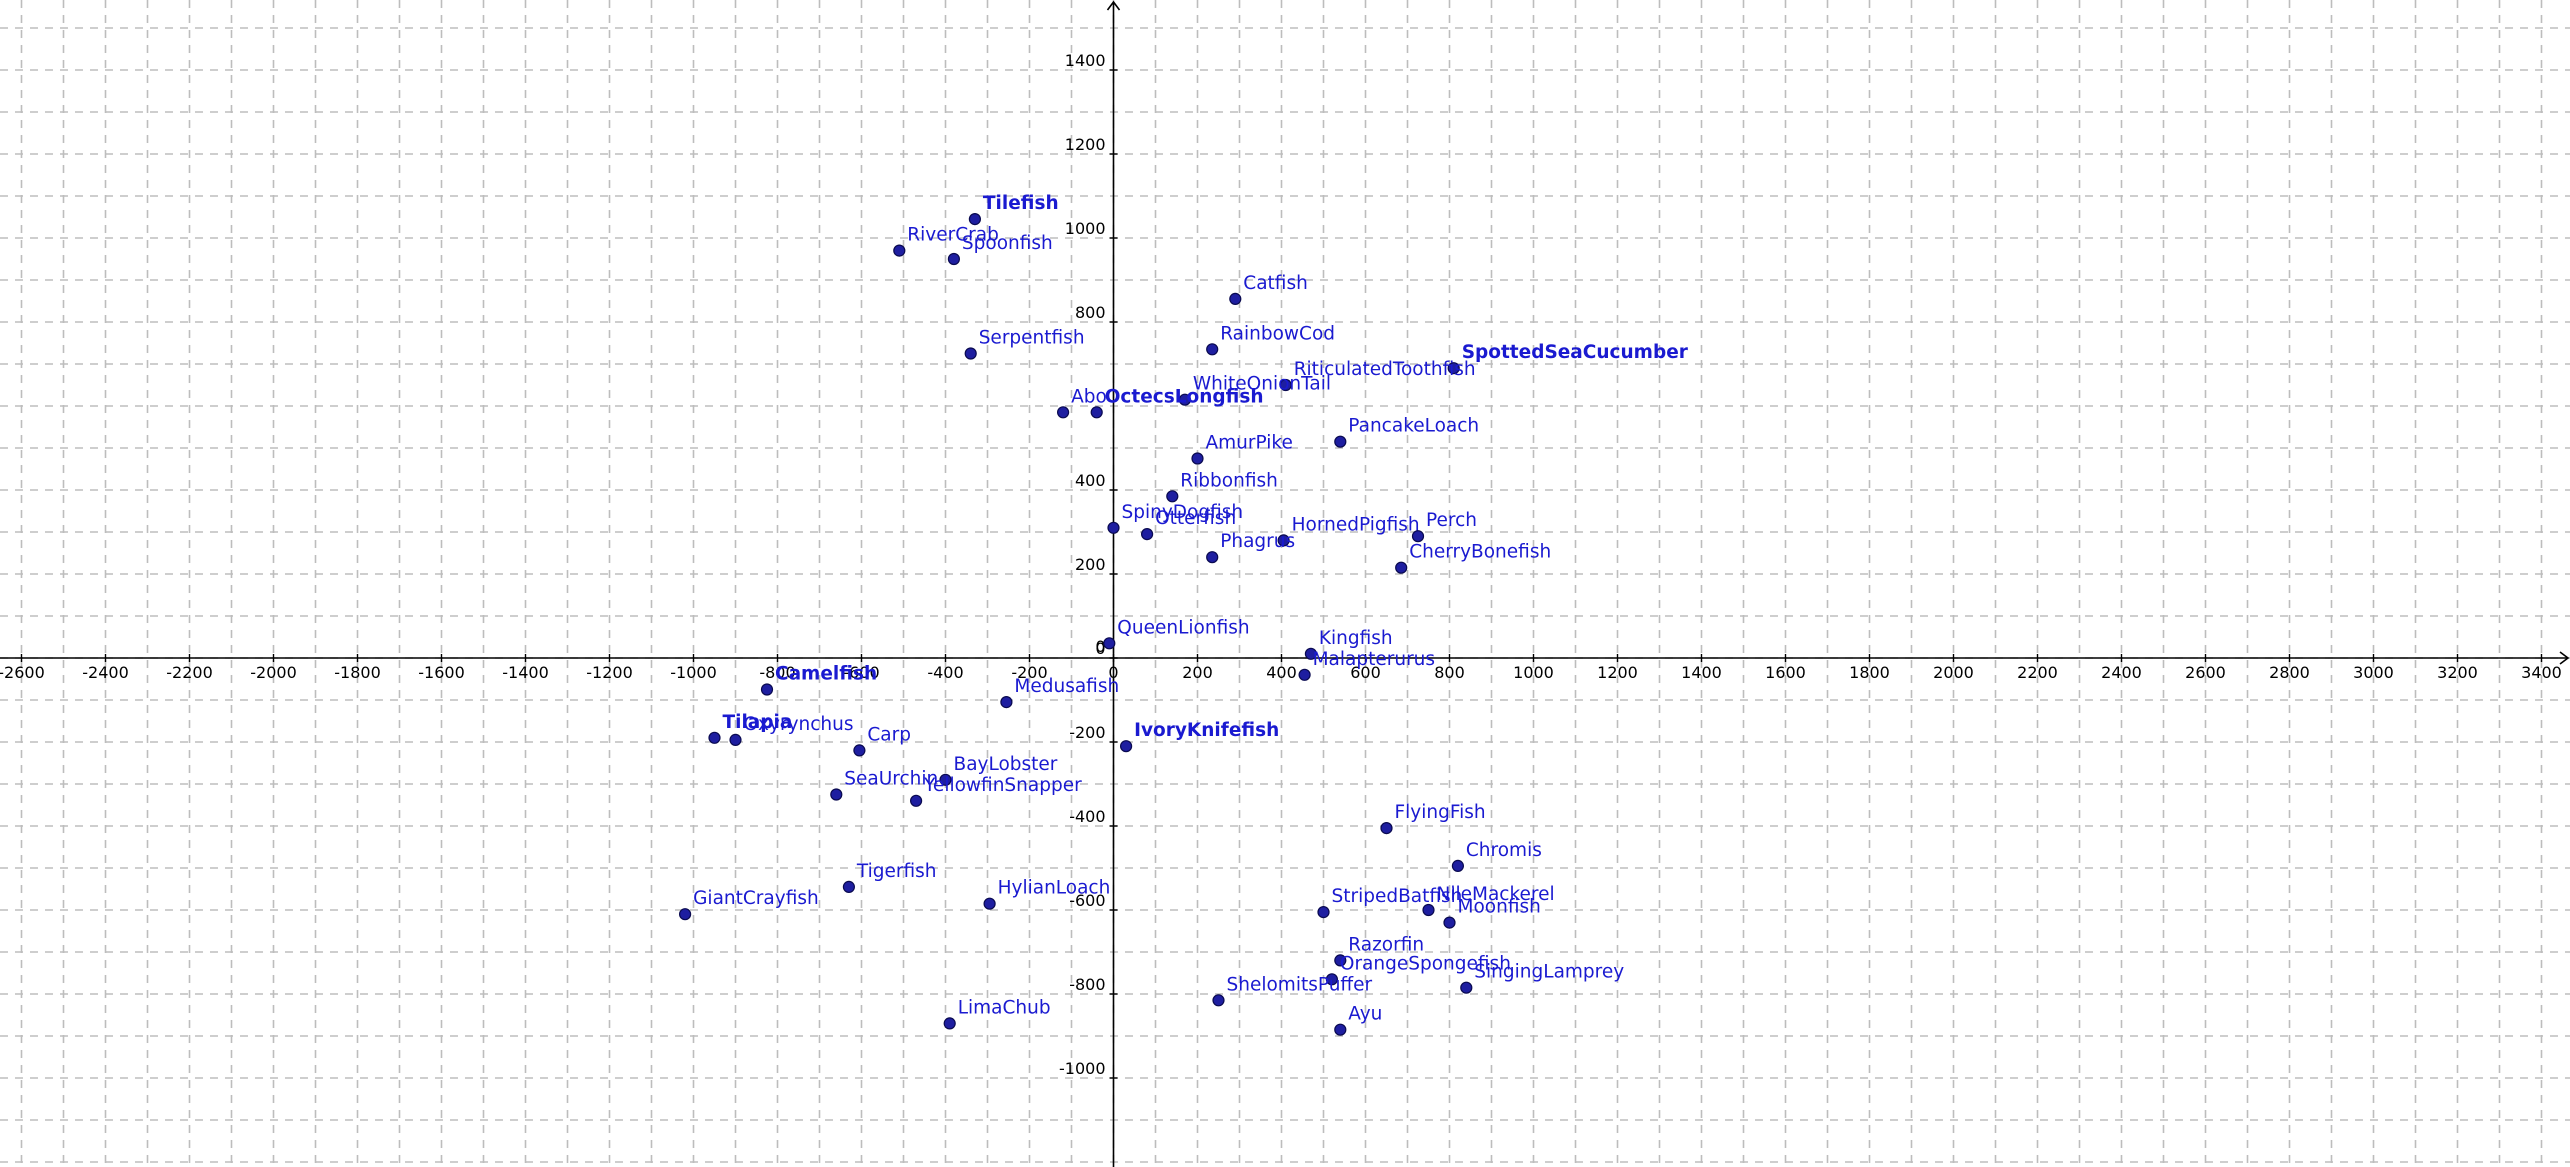  Describe the element at coordinates (1379, 950) in the screenshot. I see `data-point-group: Razorfin` at that location.